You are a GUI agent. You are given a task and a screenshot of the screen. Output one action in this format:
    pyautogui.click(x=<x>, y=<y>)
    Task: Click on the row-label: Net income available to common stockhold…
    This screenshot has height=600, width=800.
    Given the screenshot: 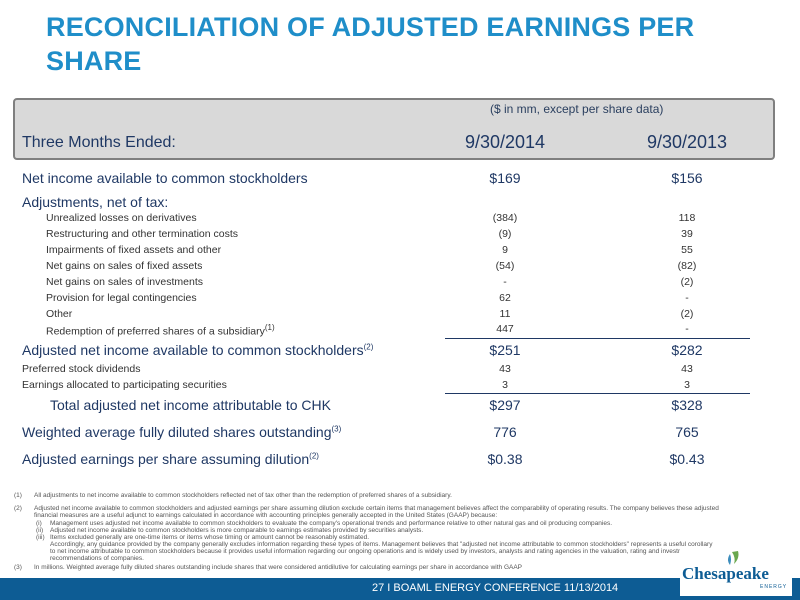 What is the action you would take?
    pyautogui.click(x=165, y=178)
    